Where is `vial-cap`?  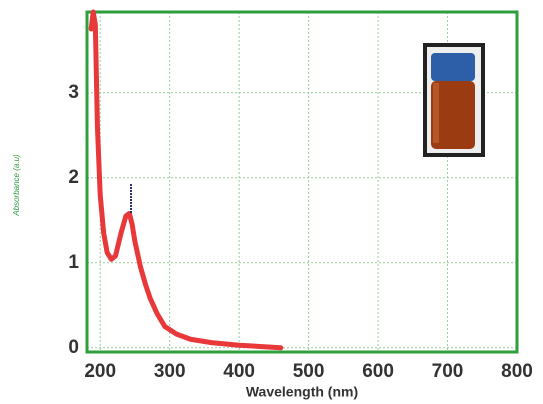
vial-cap is located at coordinates (453, 67).